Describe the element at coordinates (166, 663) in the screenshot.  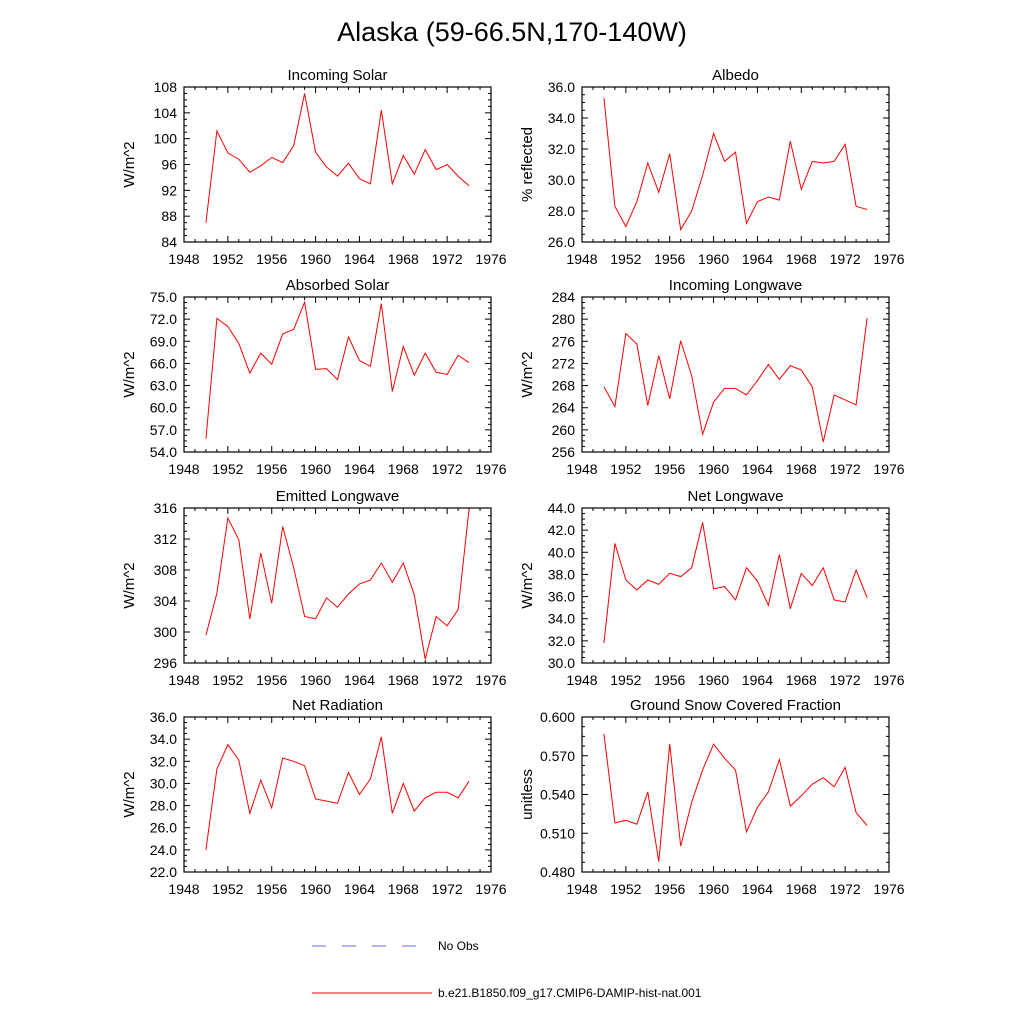
I see `y-tick-label: 296` at that location.